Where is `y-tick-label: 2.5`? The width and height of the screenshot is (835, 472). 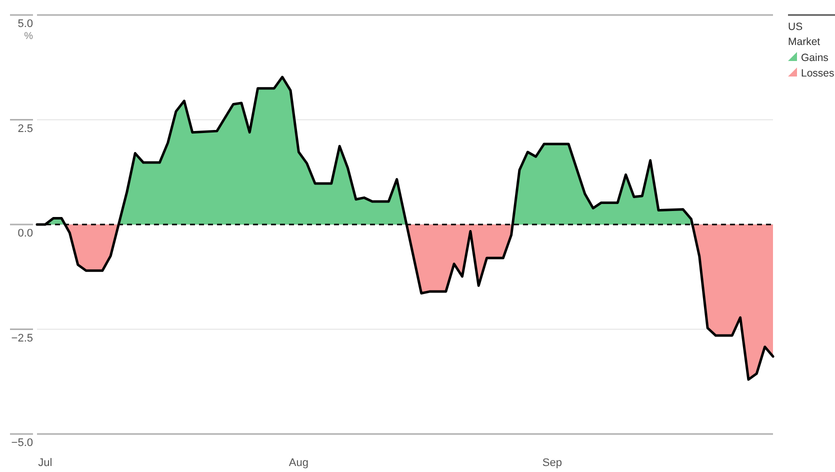
y-tick-label: 2.5 is located at coordinates (25, 128).